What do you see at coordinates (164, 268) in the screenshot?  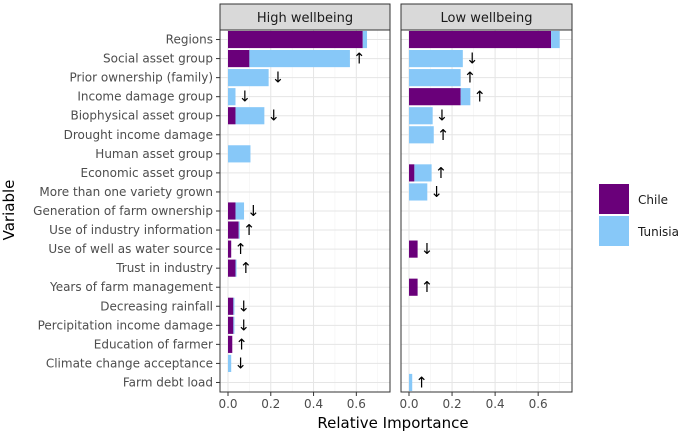 I see `y-category-label: Trust in industry` at bounding box center [164, 268].